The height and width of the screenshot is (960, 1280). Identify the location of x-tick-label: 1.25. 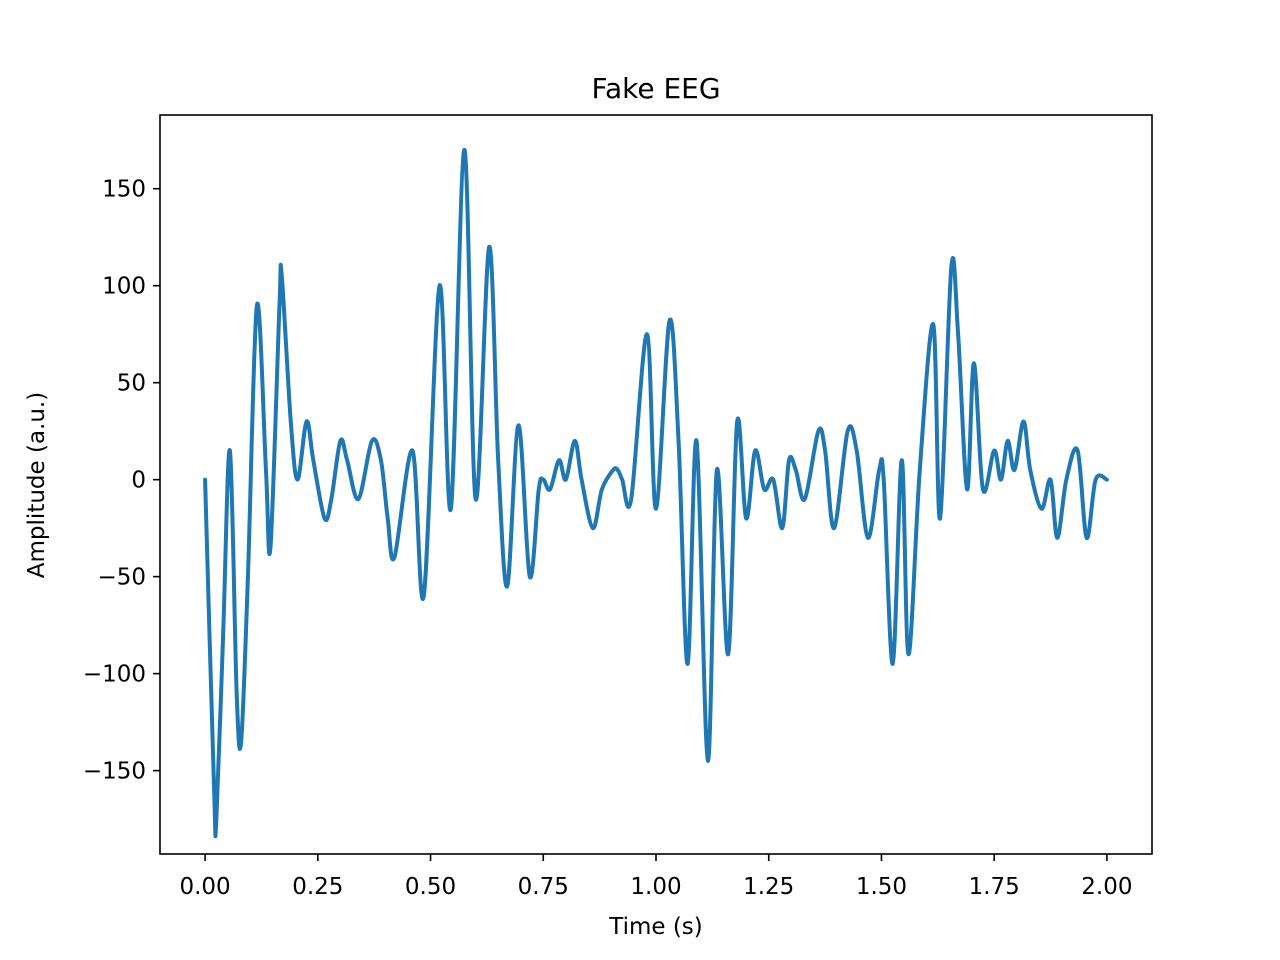
(768, 887).